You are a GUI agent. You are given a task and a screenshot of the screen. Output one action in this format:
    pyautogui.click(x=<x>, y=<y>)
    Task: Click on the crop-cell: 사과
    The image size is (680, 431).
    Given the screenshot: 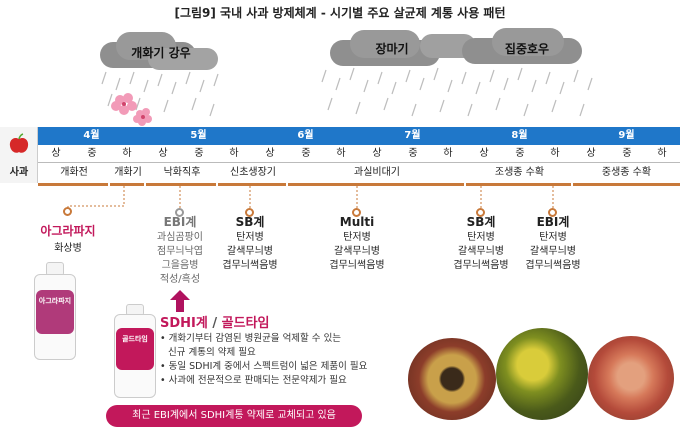 What is the action you would take?
    pyautogui.click(x=19, y=155)
    